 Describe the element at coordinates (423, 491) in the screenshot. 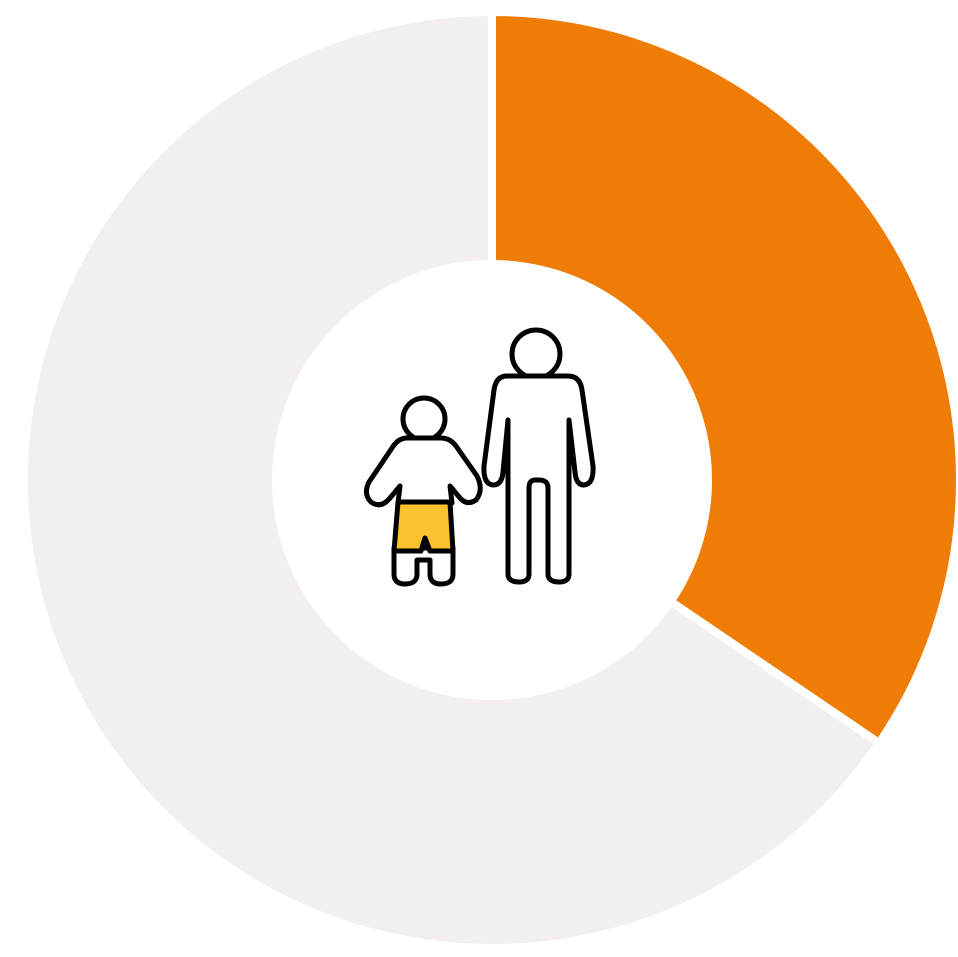

I see `child-figure-icon` at that location.